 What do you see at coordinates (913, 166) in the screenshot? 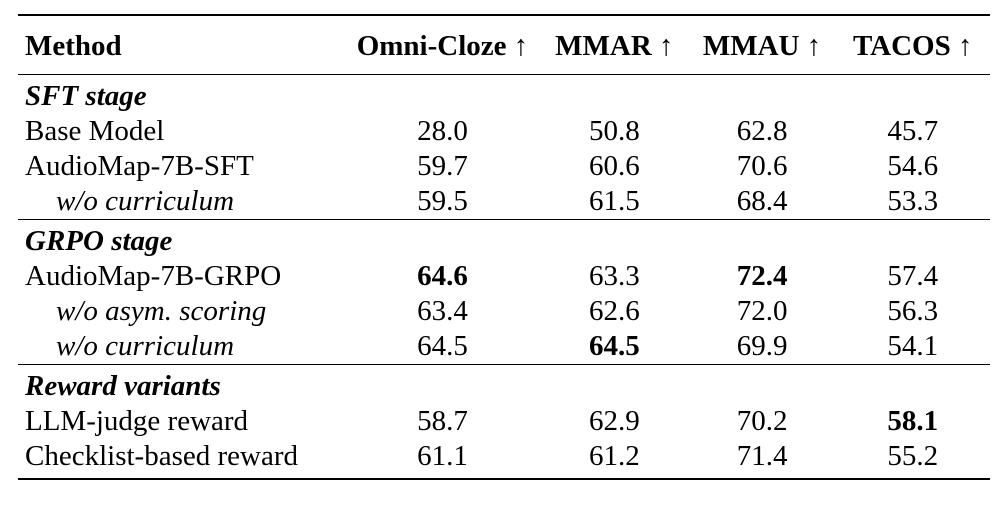
I see `tacos-score-cell: 54.6` at bounding box center [913, 166].